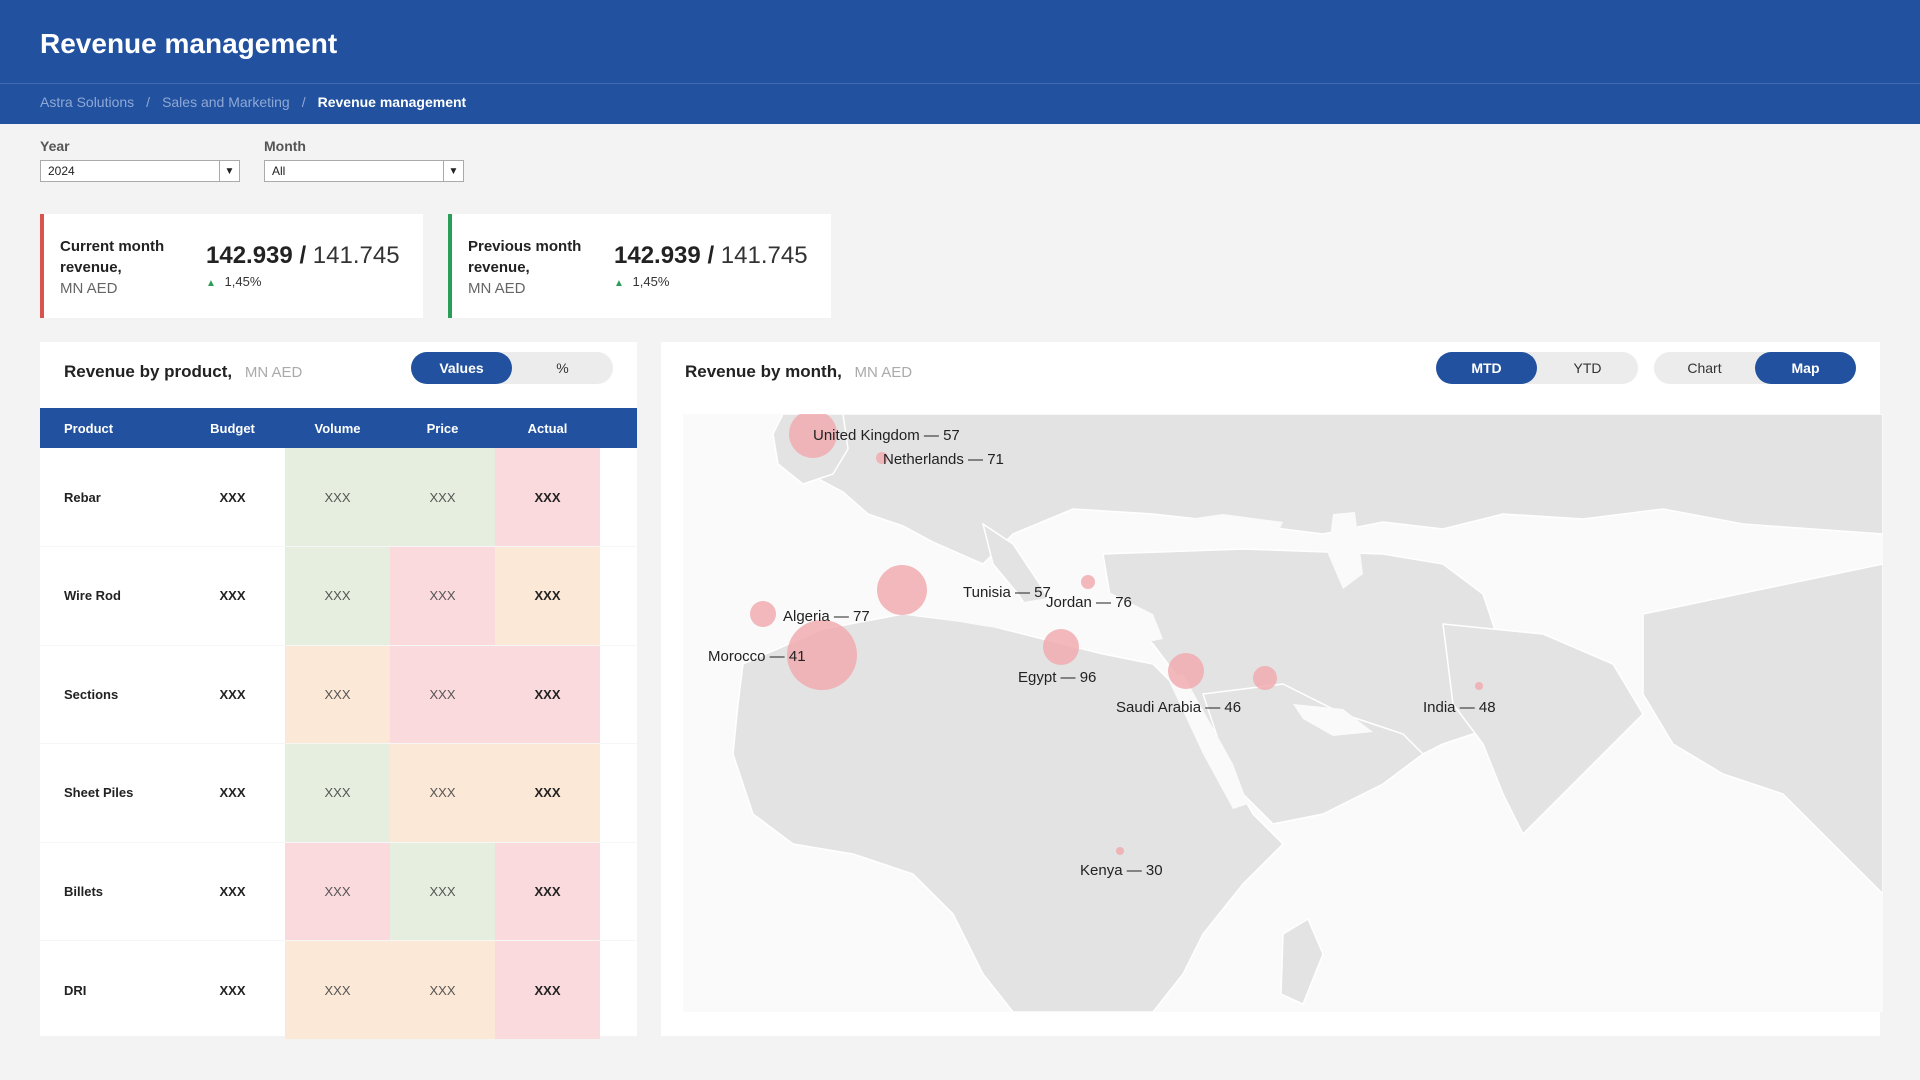 This screenshot has width=1920, height=1080. Describe the element at coordinates (1805, 368) in the screenshot. I see `toggle-map: Map` at that location.